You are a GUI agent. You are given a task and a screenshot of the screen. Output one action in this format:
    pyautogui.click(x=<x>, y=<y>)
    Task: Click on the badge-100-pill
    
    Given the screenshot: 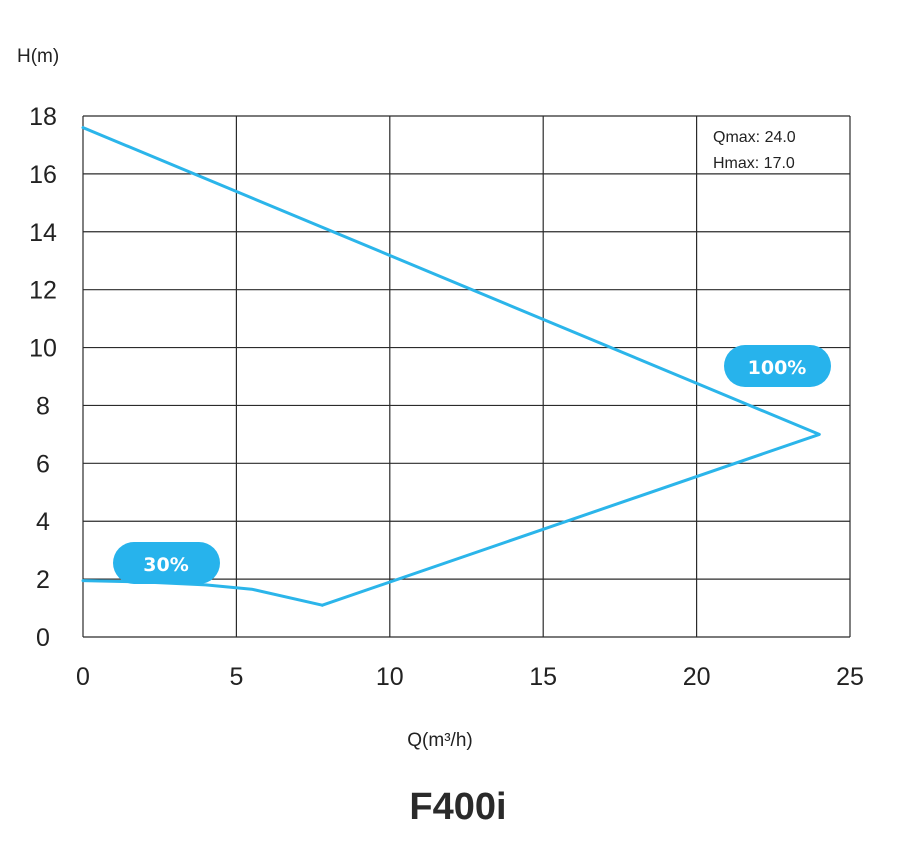 What is the action you would take?
    pyautogui.click(x=777, y=366)
    